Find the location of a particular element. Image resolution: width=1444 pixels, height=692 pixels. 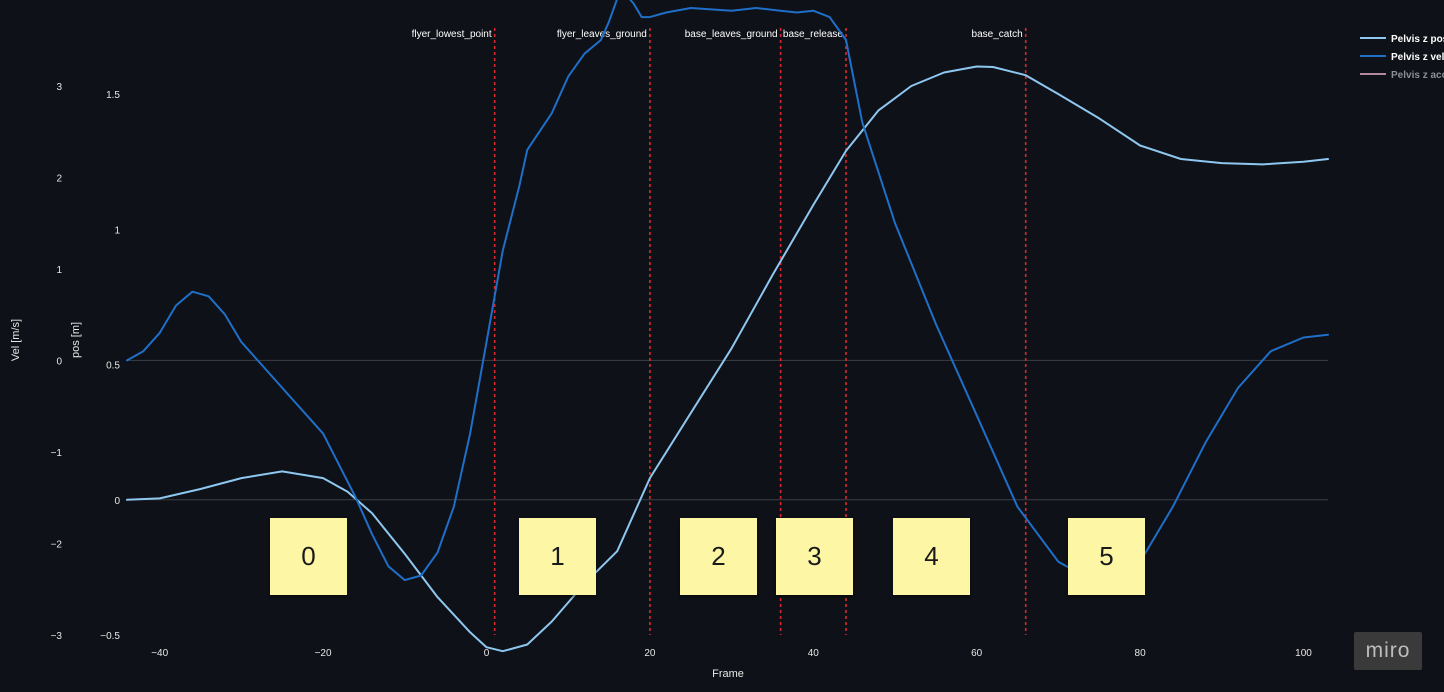

vel-tick-label: −2 is located at coordinates (57, 544).